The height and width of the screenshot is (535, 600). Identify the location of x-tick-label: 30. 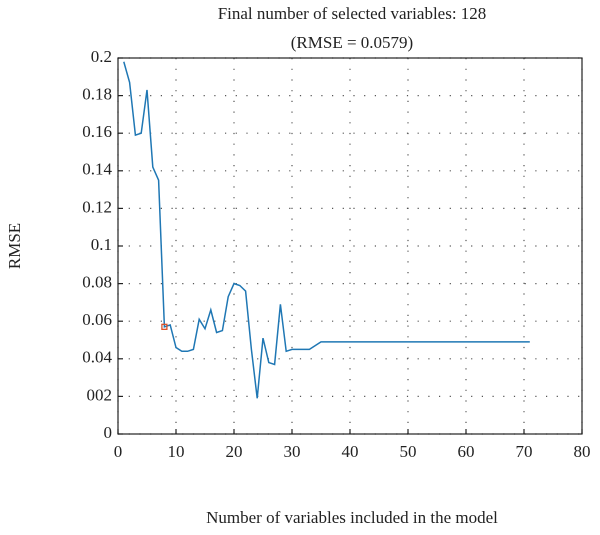
(292, 451).